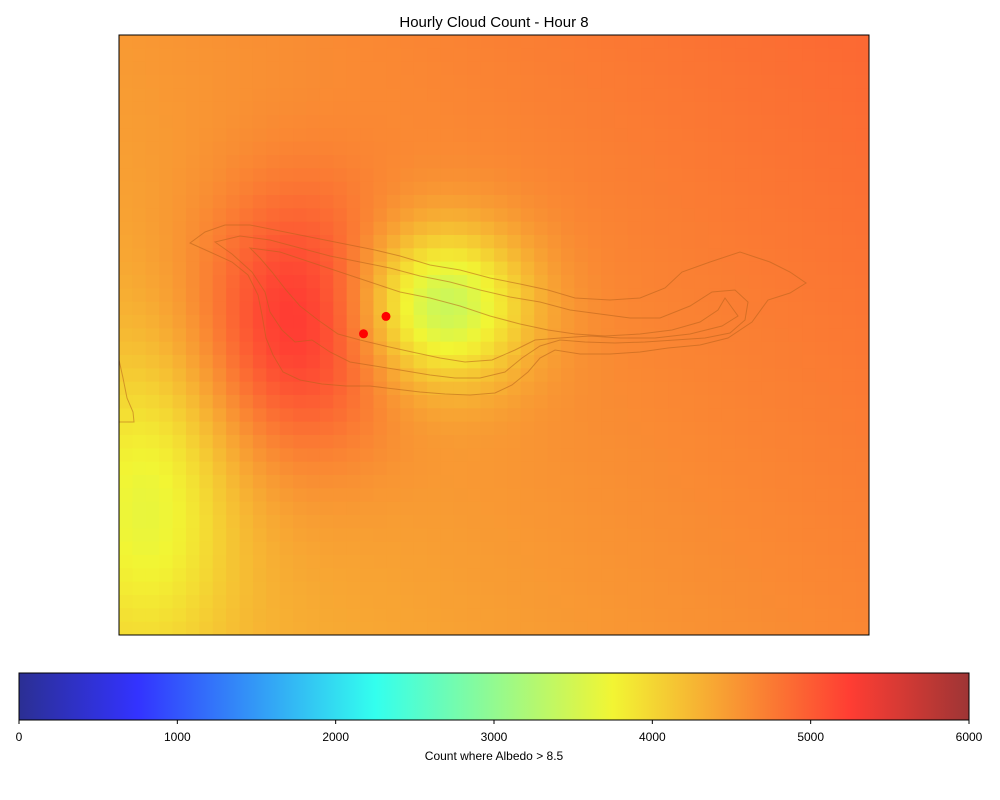  I want to click on colorbar-tick-label: 3000, so click(494, 737).